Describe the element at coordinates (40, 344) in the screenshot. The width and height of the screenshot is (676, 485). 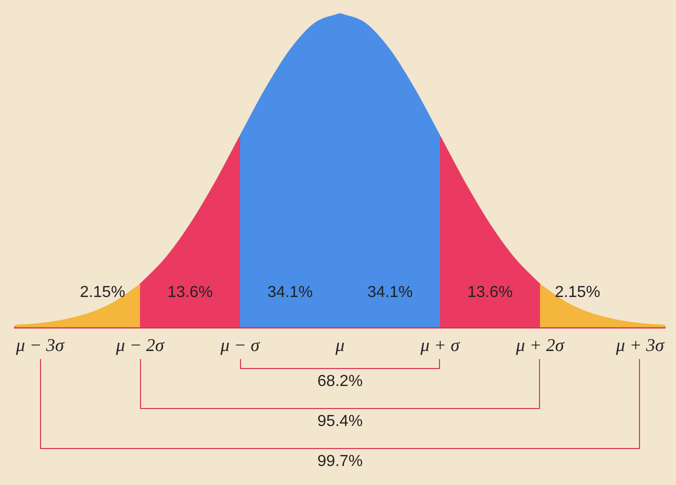
I see `x-tick-label: μ − 3σ` at that location.